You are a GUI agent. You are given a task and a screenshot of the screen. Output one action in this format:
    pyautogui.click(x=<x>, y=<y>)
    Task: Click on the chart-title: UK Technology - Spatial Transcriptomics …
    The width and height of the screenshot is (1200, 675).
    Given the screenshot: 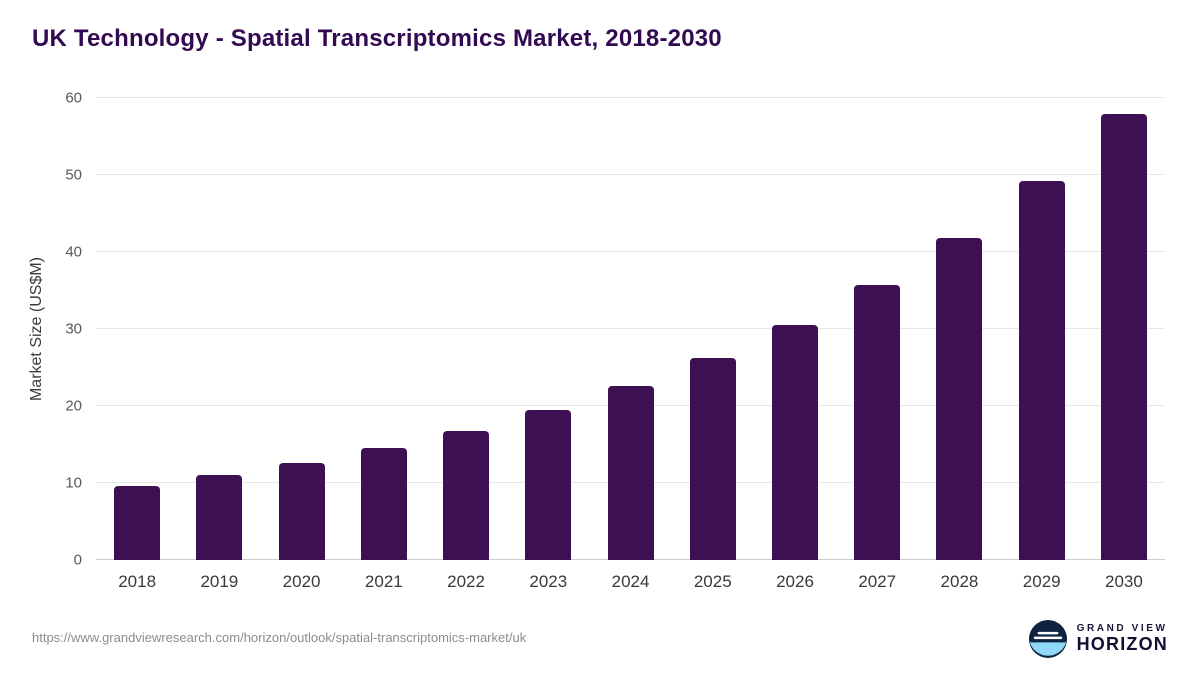 What is the action you would take?
    pyautogui.click(x=377, y=38)
    